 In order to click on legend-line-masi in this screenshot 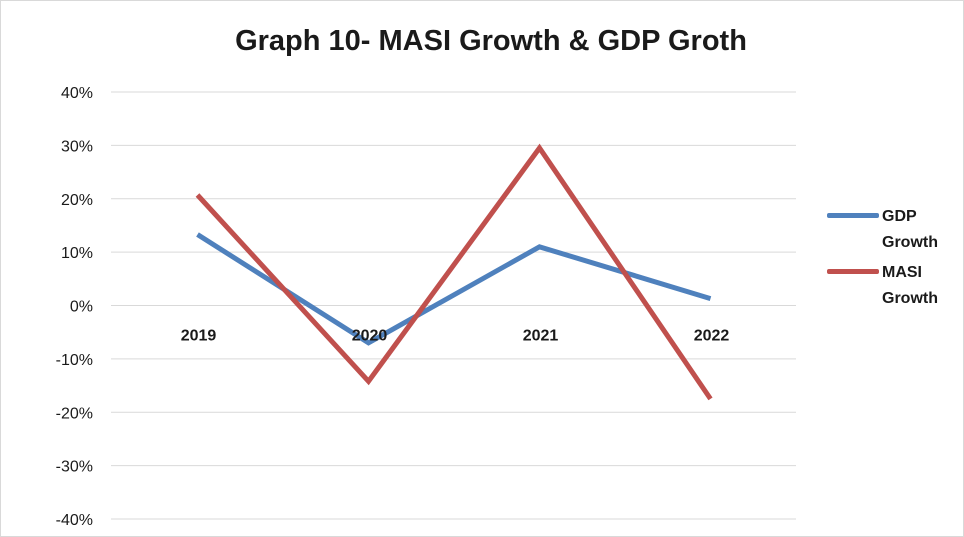, I will do `click(853, 271)`.